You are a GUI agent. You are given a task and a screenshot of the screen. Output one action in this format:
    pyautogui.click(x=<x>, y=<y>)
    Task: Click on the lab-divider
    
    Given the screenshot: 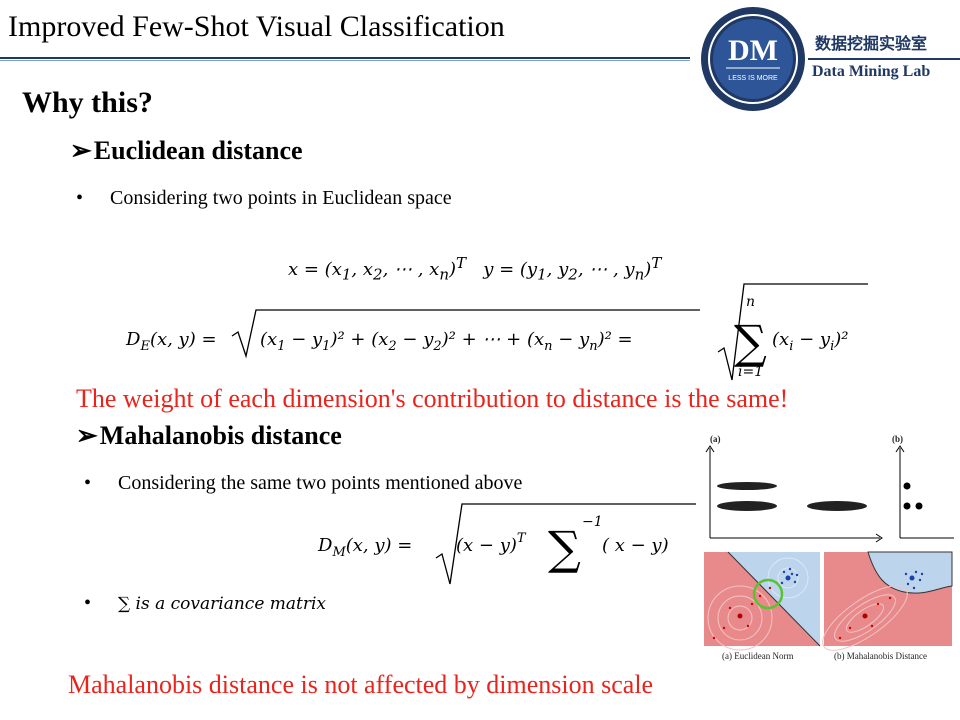 What is the action you would take?
    pyautogui.click(x=884, y=59)
    